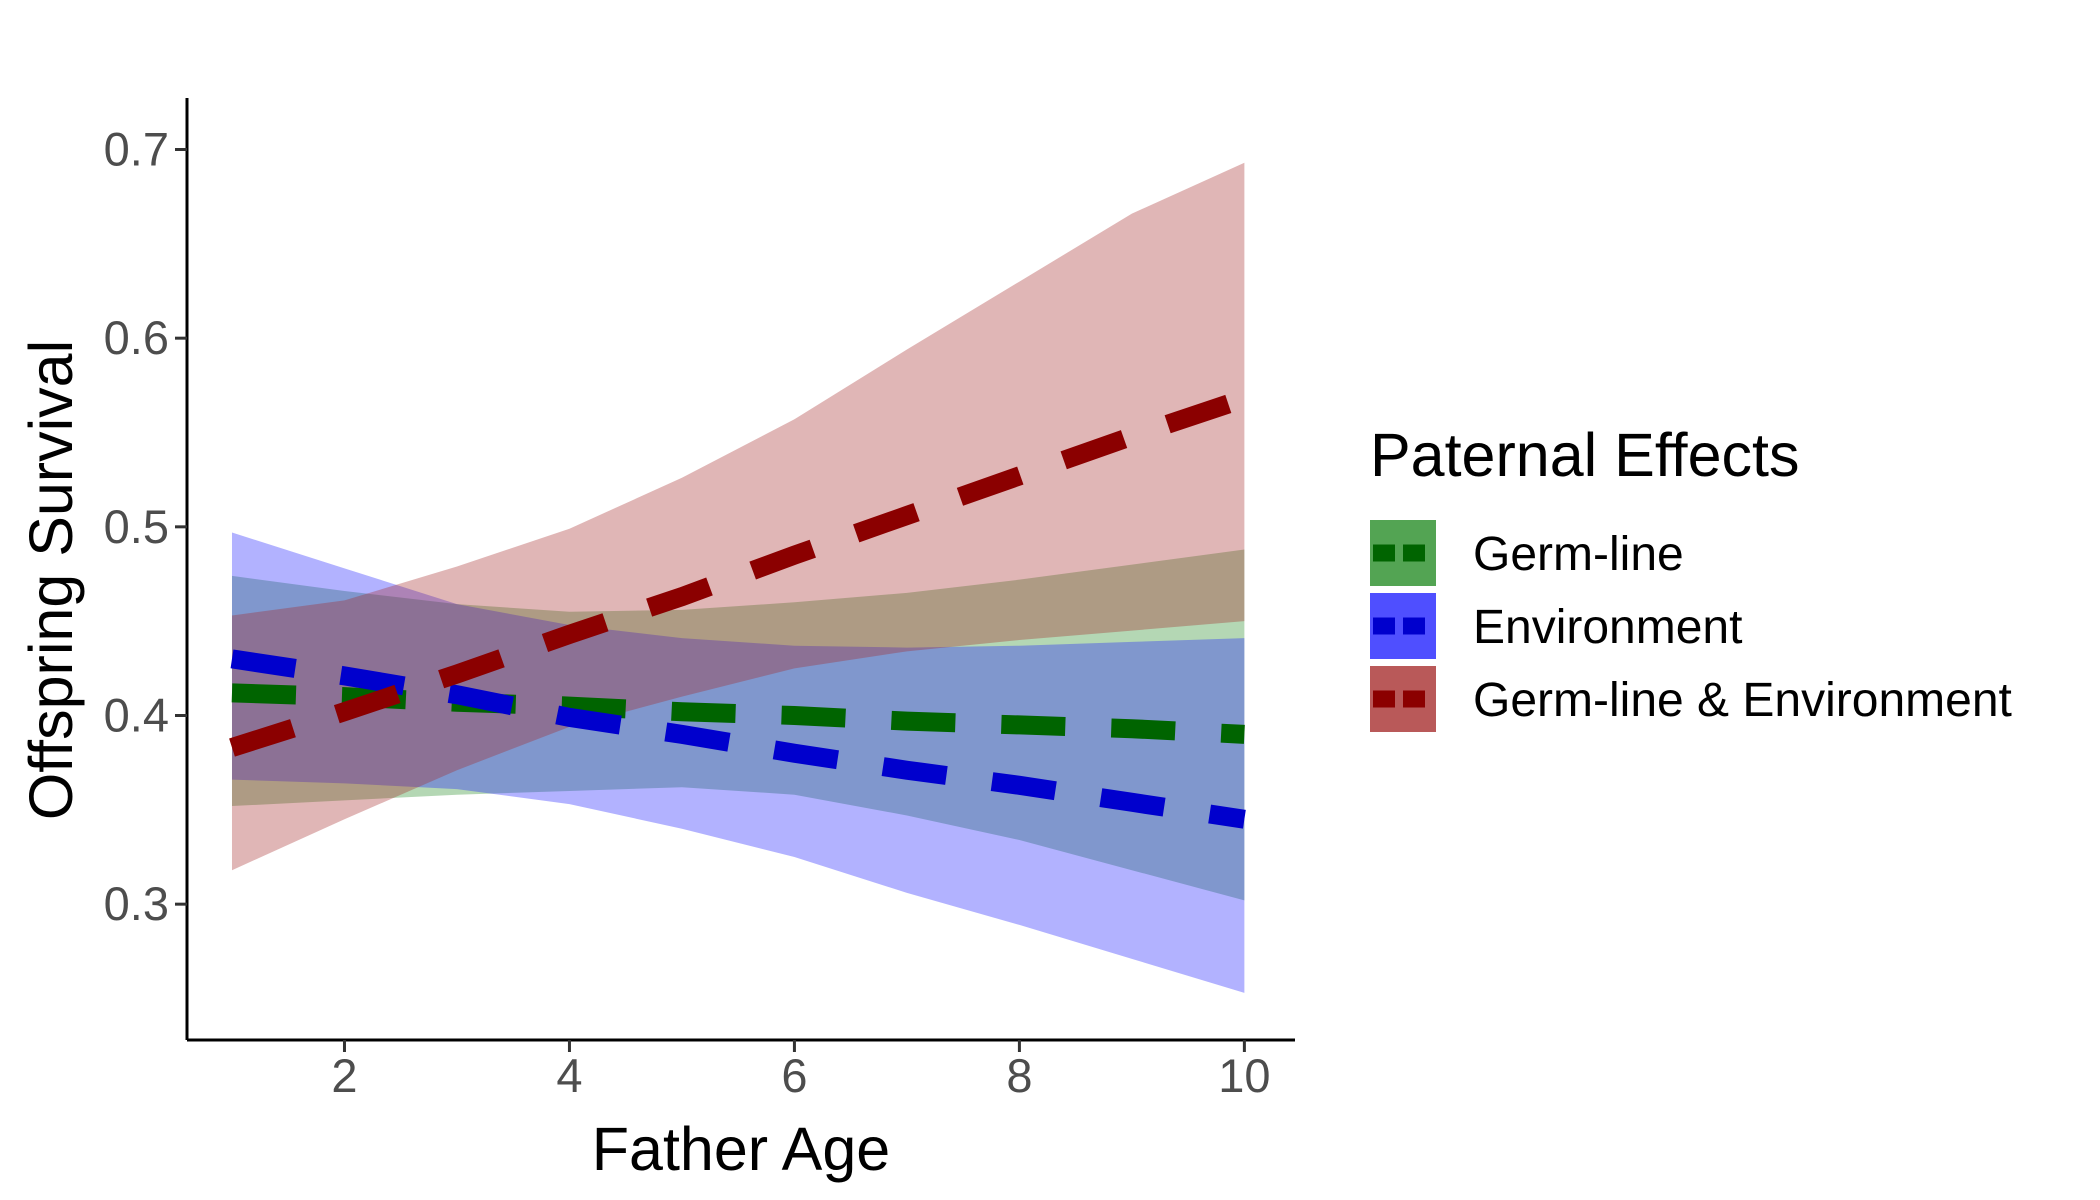  I want to click on x-tick-label: 4, so click(569, 1075).